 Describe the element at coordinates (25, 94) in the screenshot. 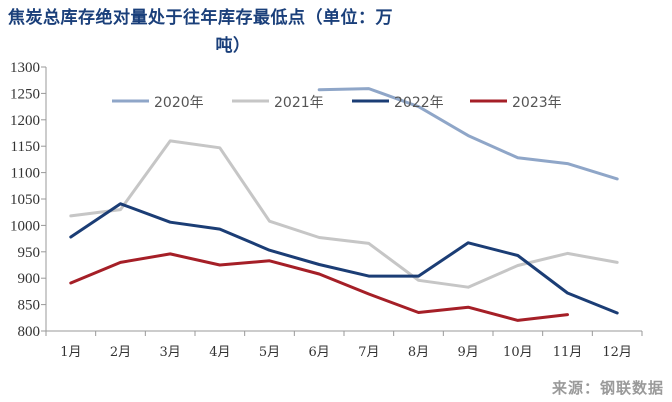

I see `y-tick-label: 1250` at that location.